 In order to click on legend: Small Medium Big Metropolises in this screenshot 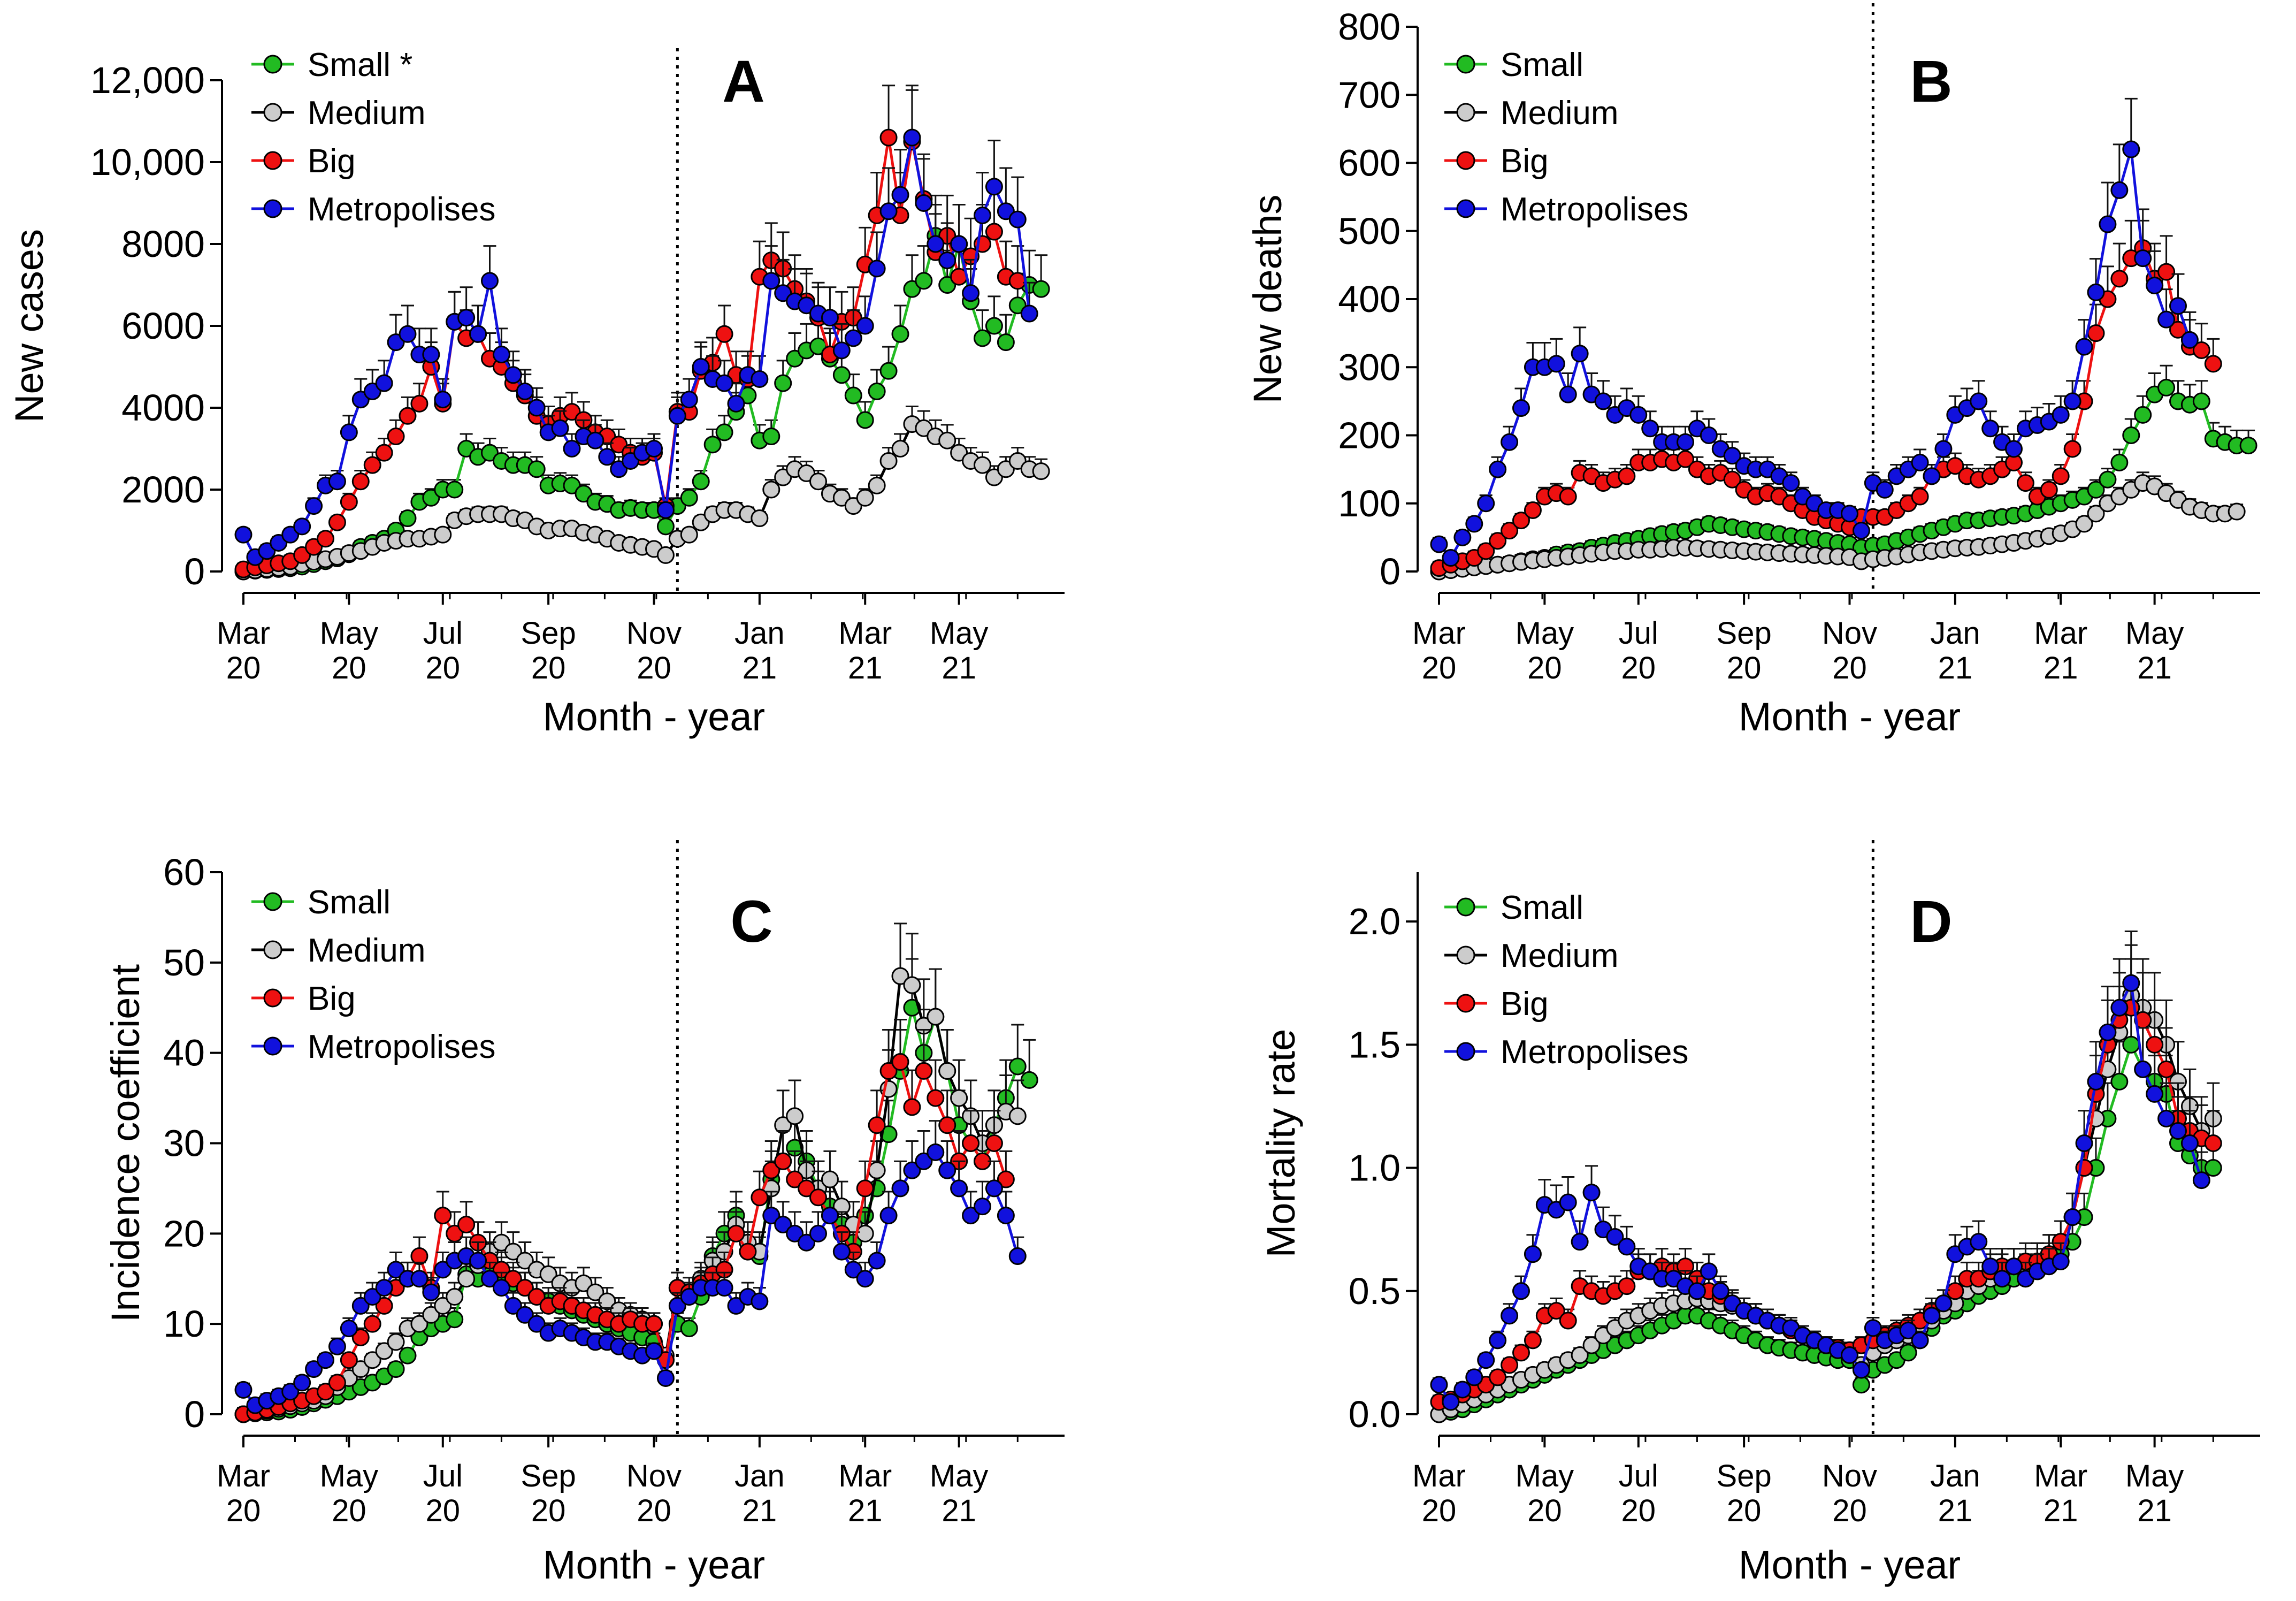, I will do `click(373, 974)`.